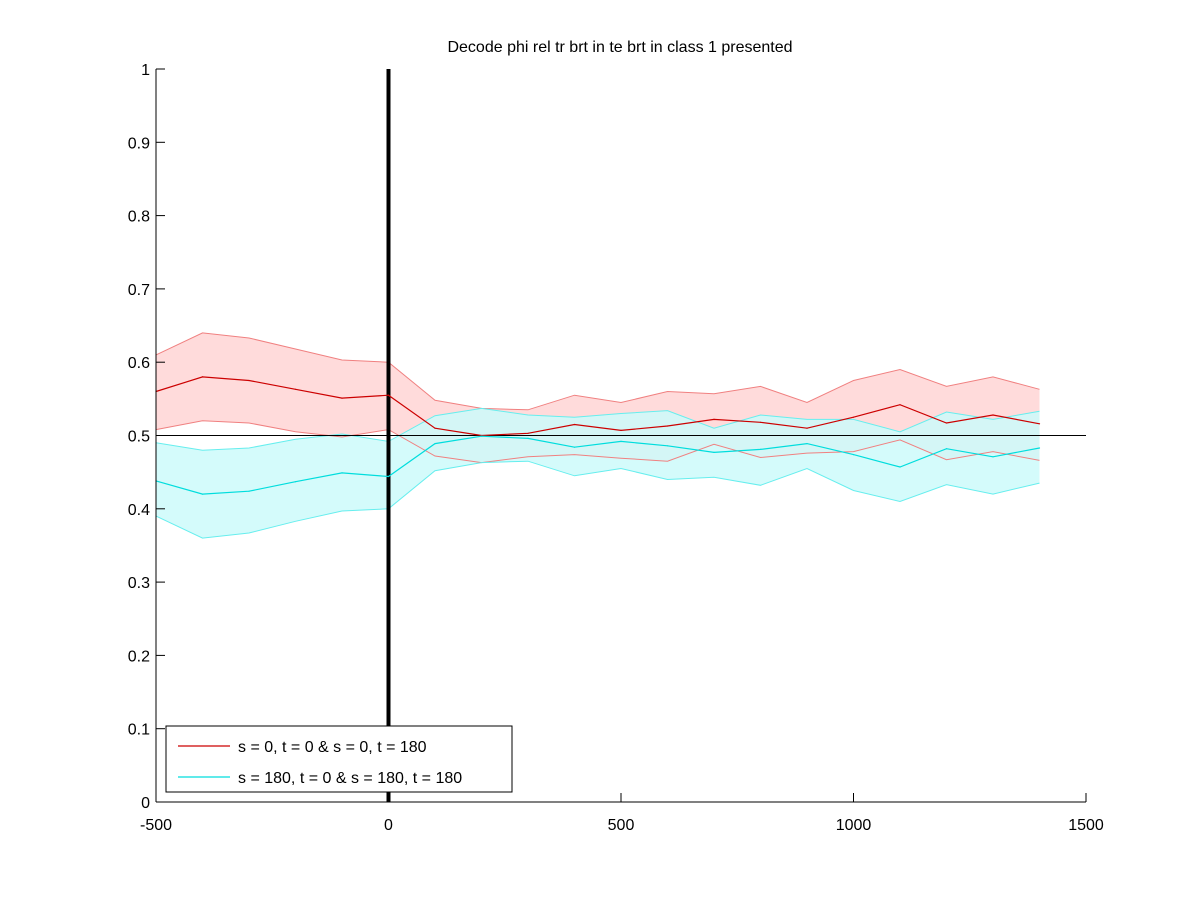 The width and height of the screenshot is (1200, 900). Describe the element at coordinates (139, 437) in the screenshot. I see `y-tick-label: 0.5` at that location.